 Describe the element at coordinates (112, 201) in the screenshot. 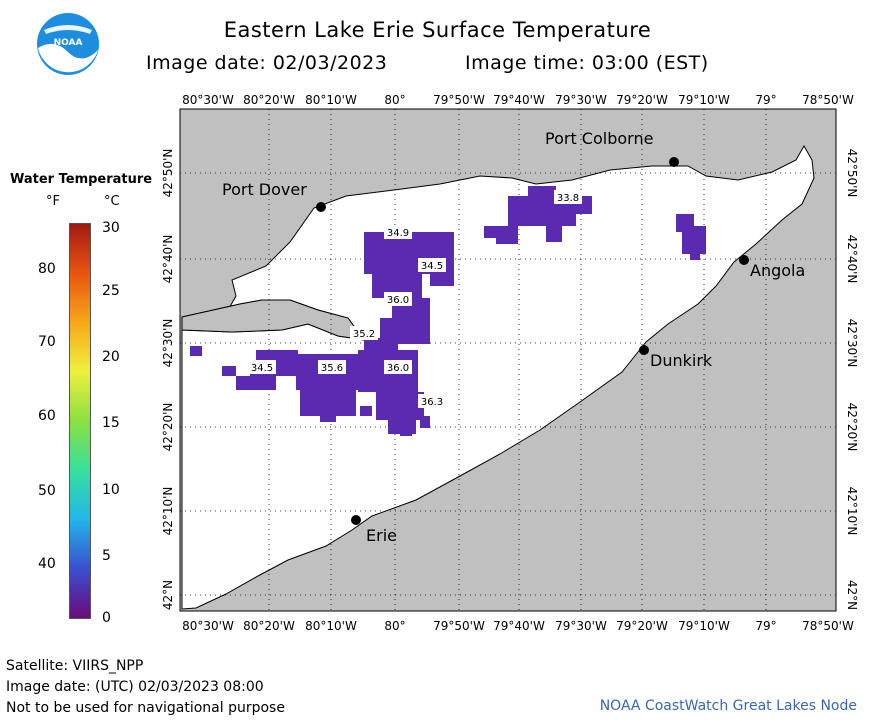

I see `legend-unit-c: °C` at that location.